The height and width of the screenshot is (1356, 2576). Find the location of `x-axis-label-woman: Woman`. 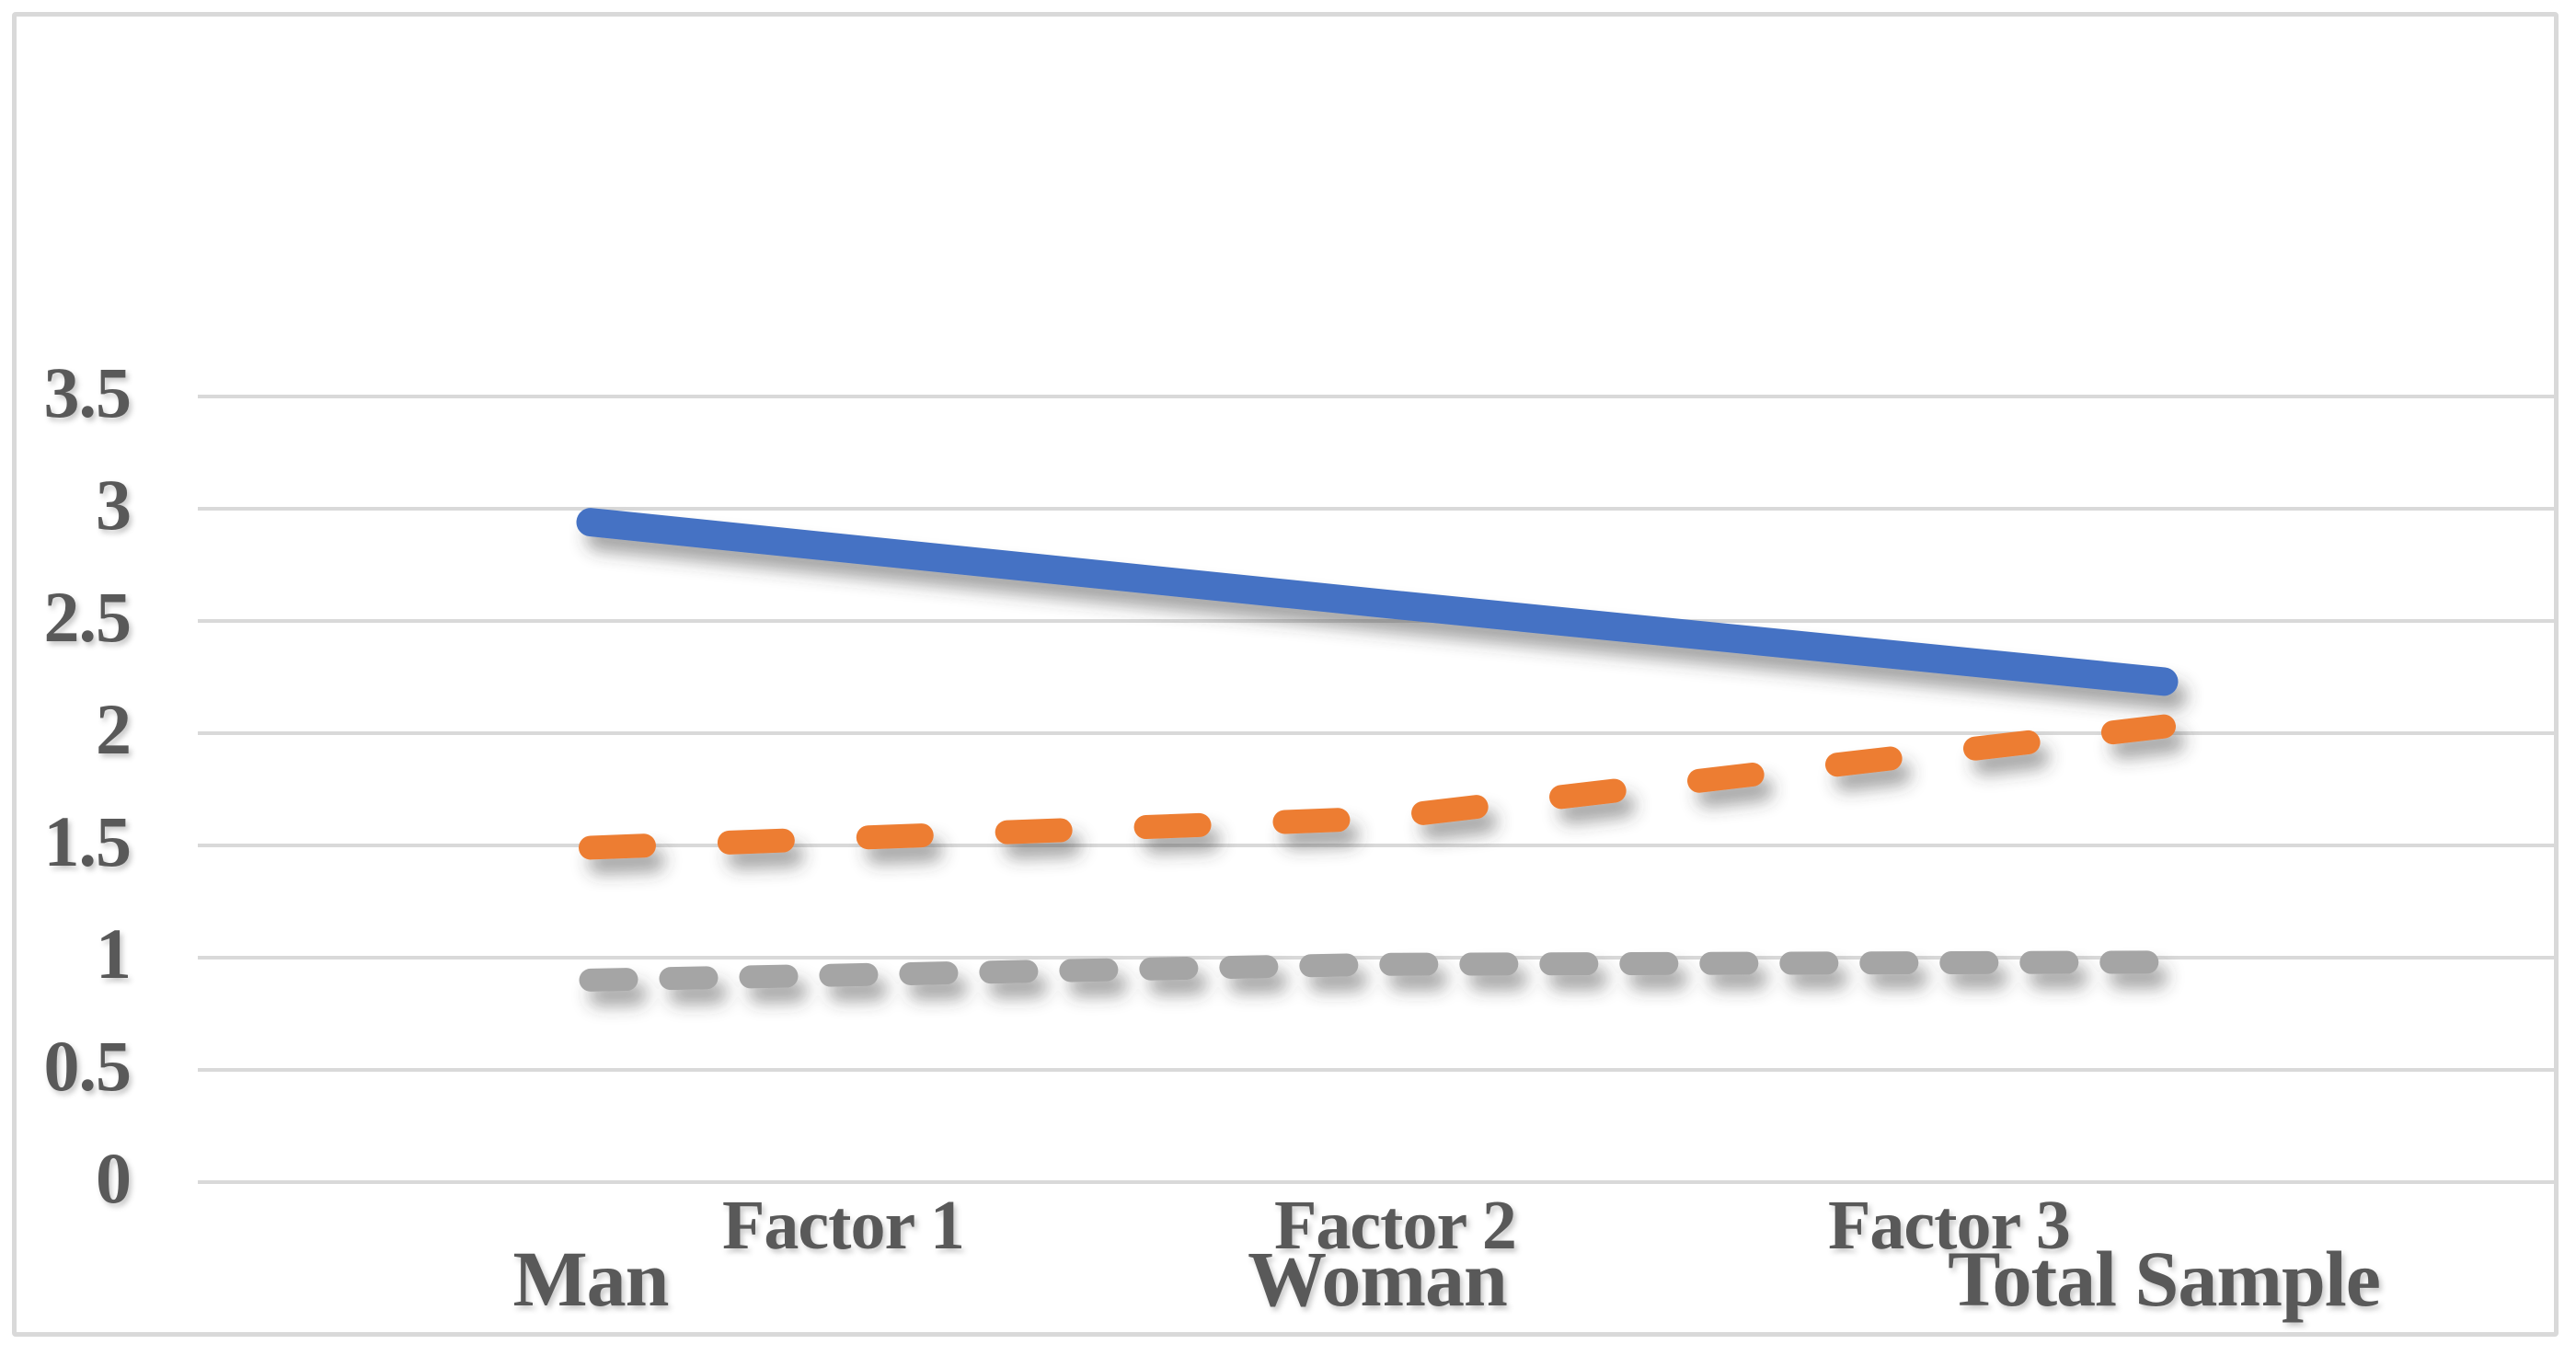

x-axis-label-woman: Woman is located at coordinates (1378, 1279).